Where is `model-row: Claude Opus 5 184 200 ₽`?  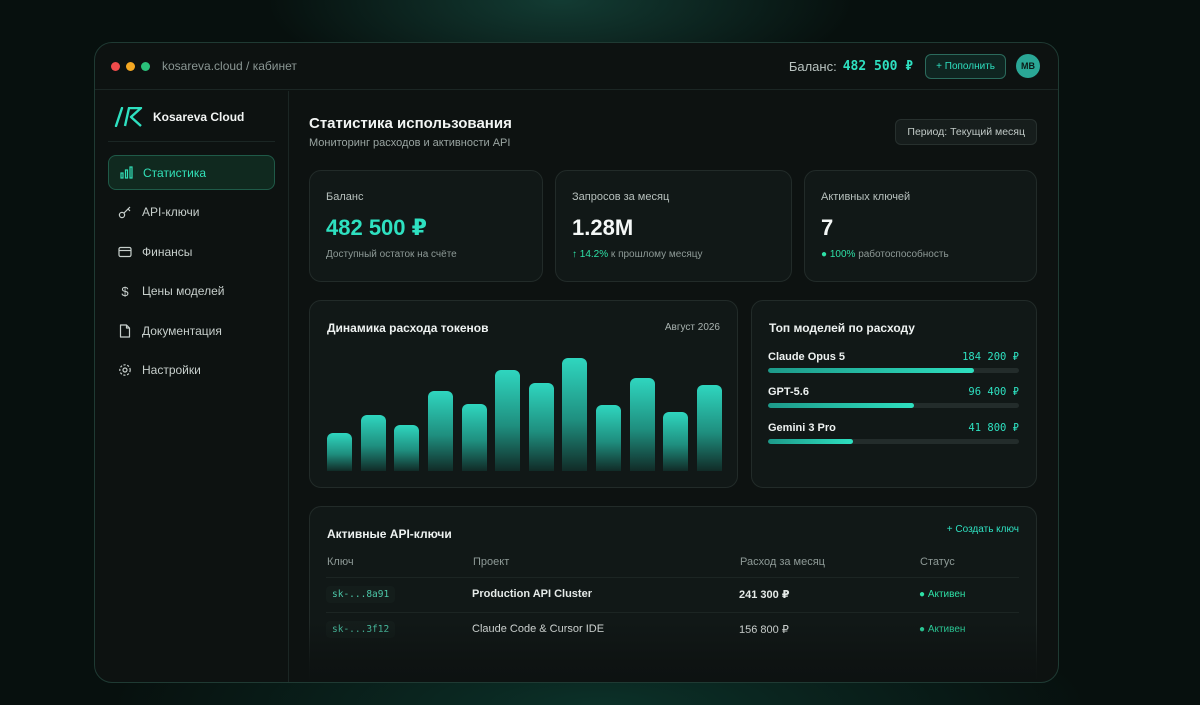 model-row: Claude Opus 5 184 200 ₽ is located at coordinates (893, 362).